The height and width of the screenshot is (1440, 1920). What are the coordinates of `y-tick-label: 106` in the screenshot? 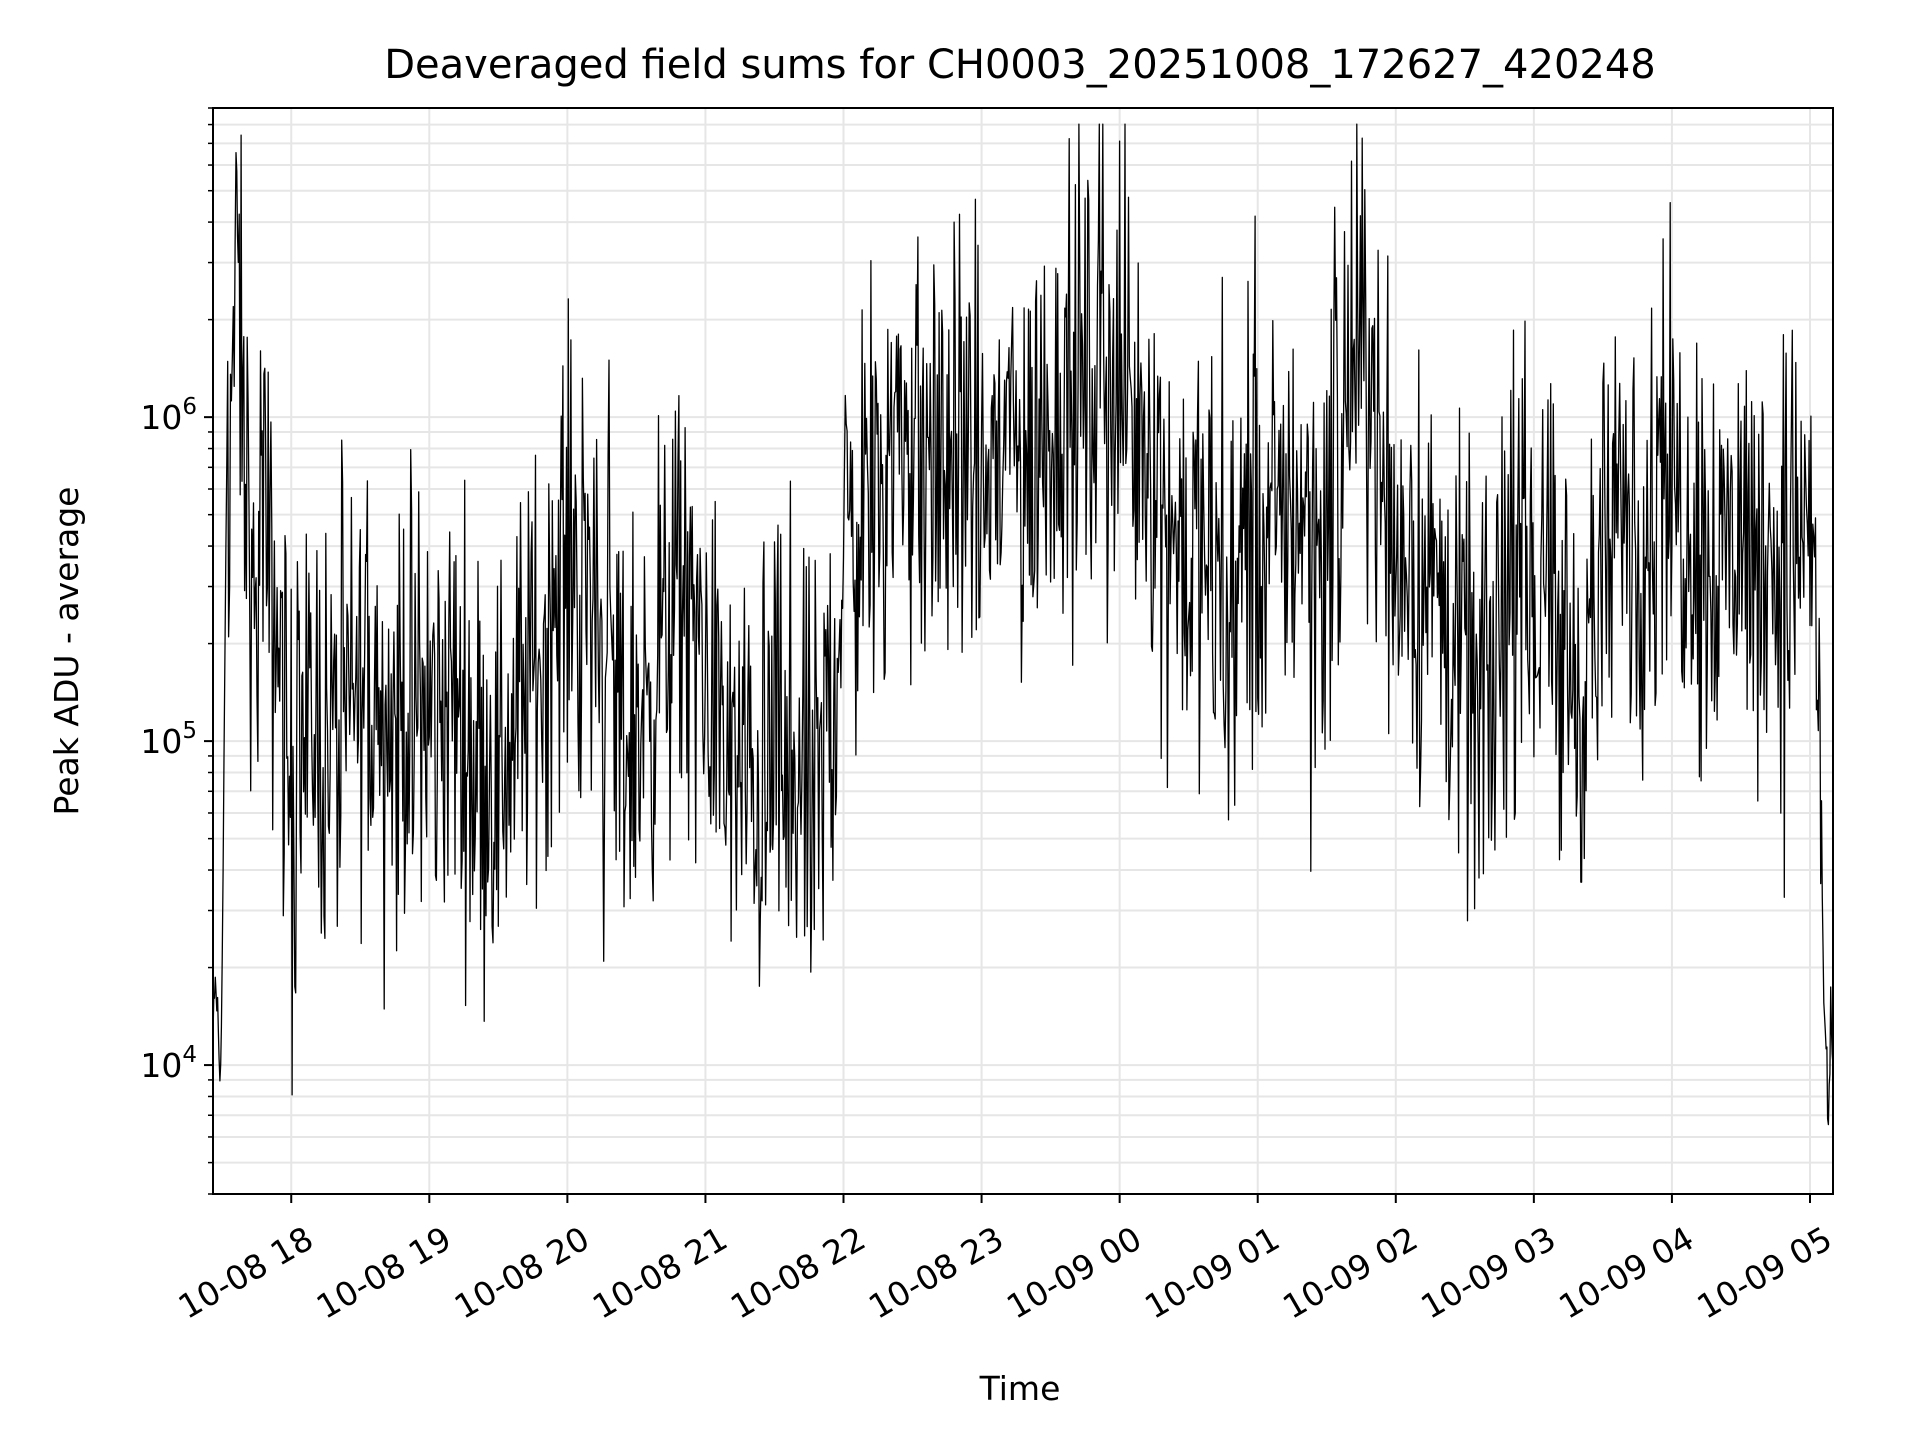 It's located at (168, 415).